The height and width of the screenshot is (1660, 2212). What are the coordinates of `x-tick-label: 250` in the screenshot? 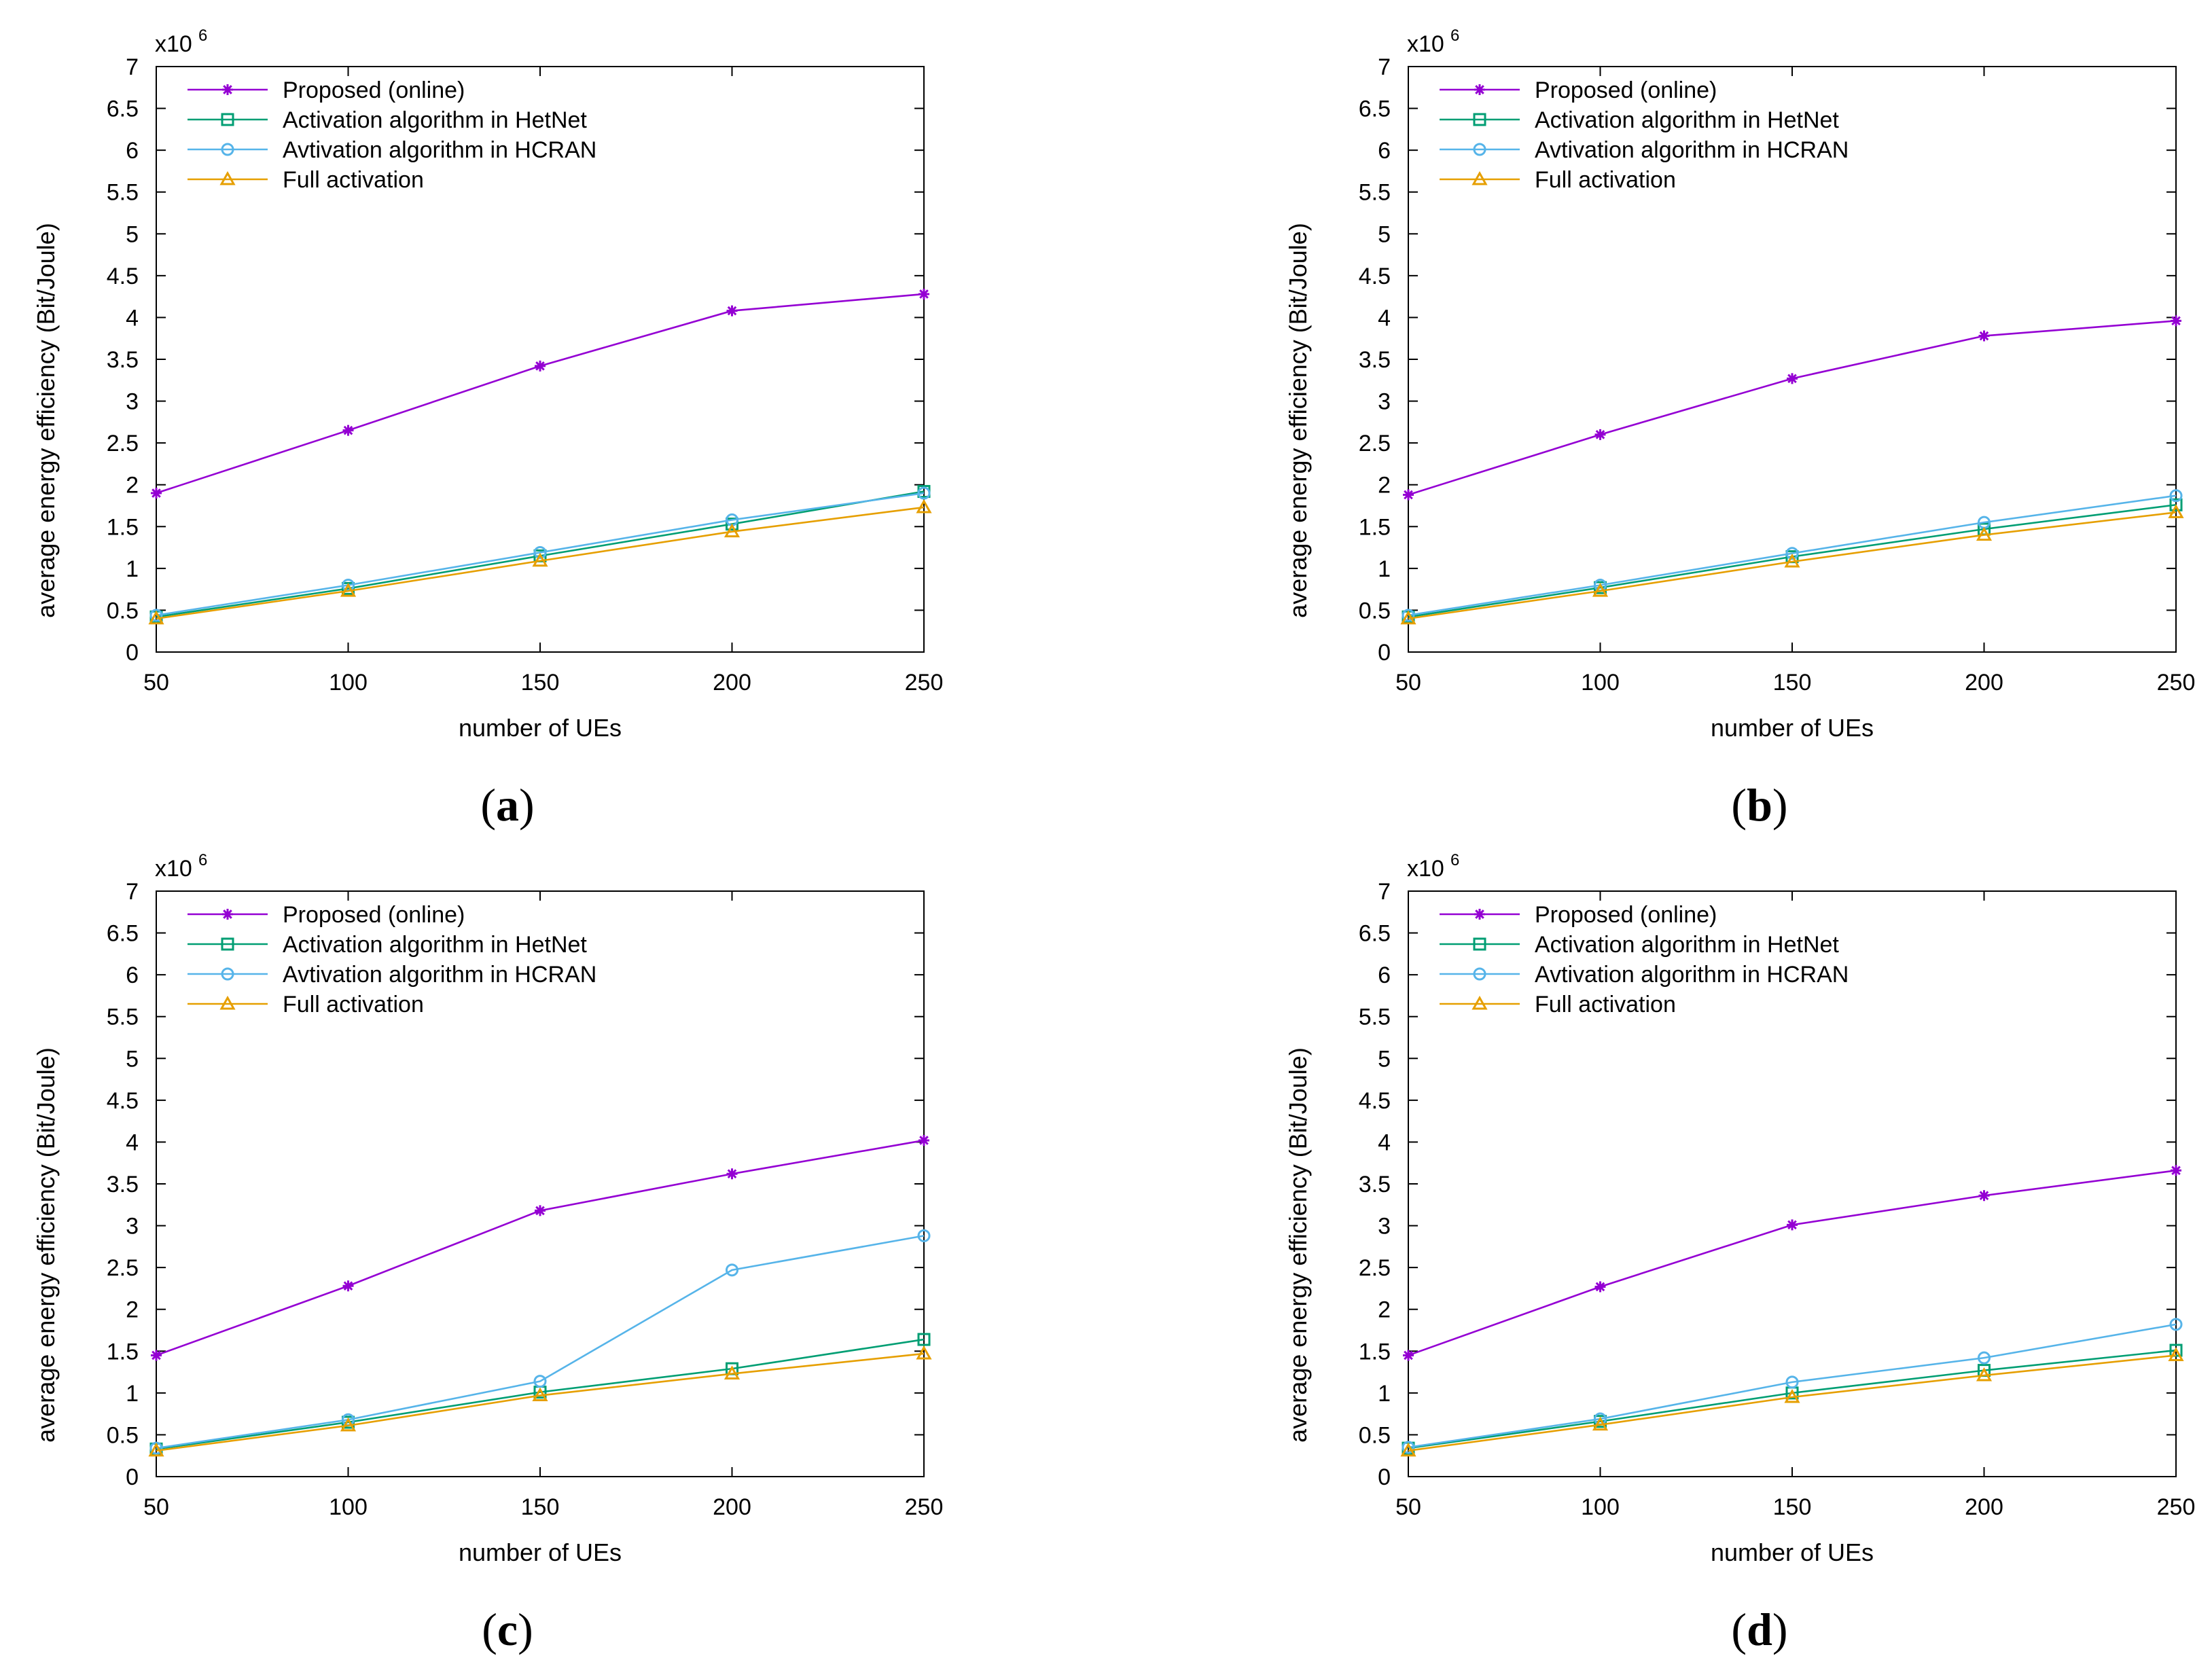 It's located at (924, 683).